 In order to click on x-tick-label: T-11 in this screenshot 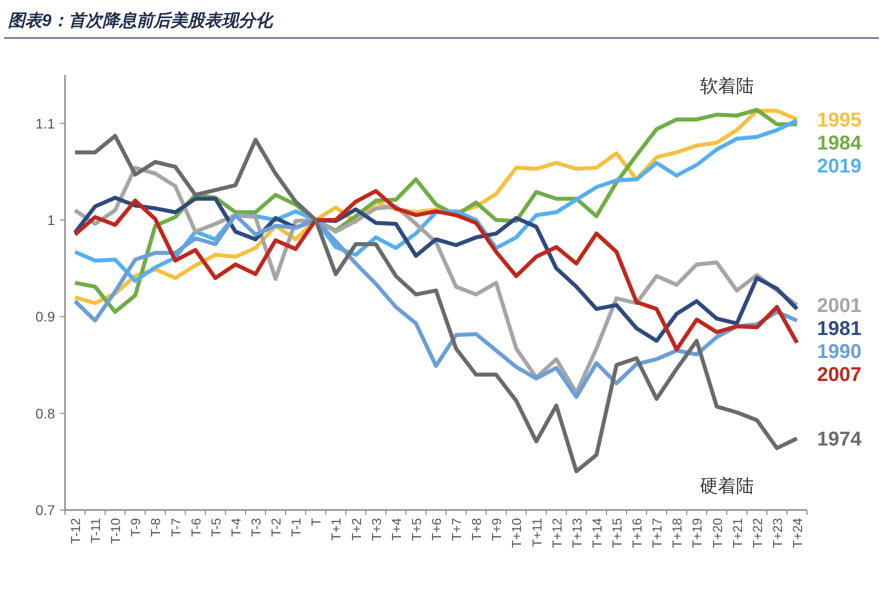, I will do `click(96, 531)`.